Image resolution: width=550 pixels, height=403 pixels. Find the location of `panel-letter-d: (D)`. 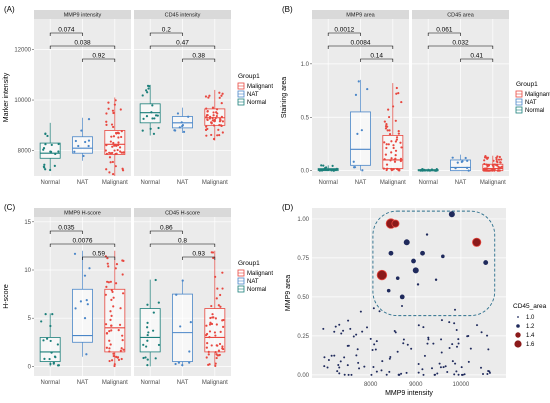

panel-letter-d: (D) is located at coordinates (287, 207).